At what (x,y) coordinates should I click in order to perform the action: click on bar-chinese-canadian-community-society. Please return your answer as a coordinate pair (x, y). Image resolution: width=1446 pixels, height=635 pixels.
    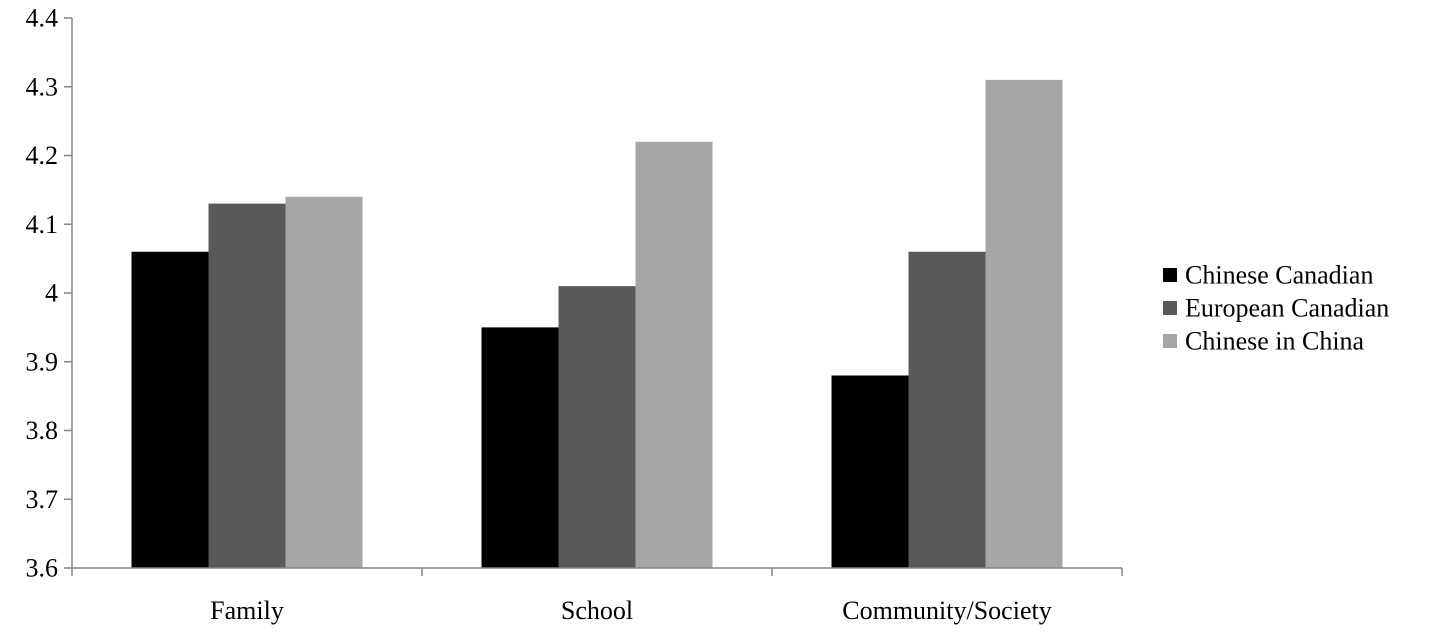
    Looking at the image, I should click on (870, 471).